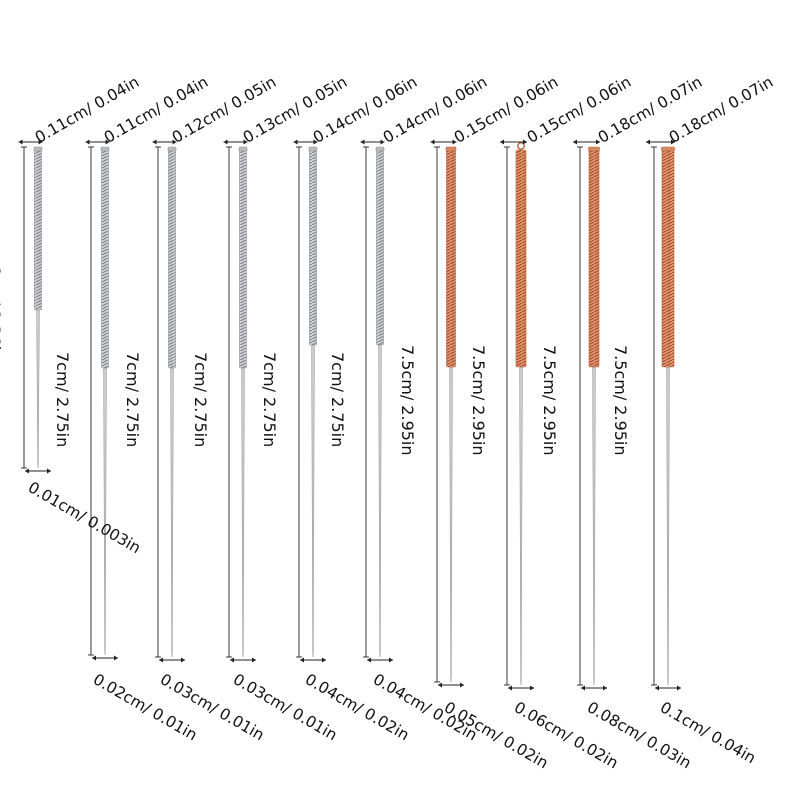  Describe the element at coordinates (521, 146) in the screenshot. I see `handle-loop` at that location.